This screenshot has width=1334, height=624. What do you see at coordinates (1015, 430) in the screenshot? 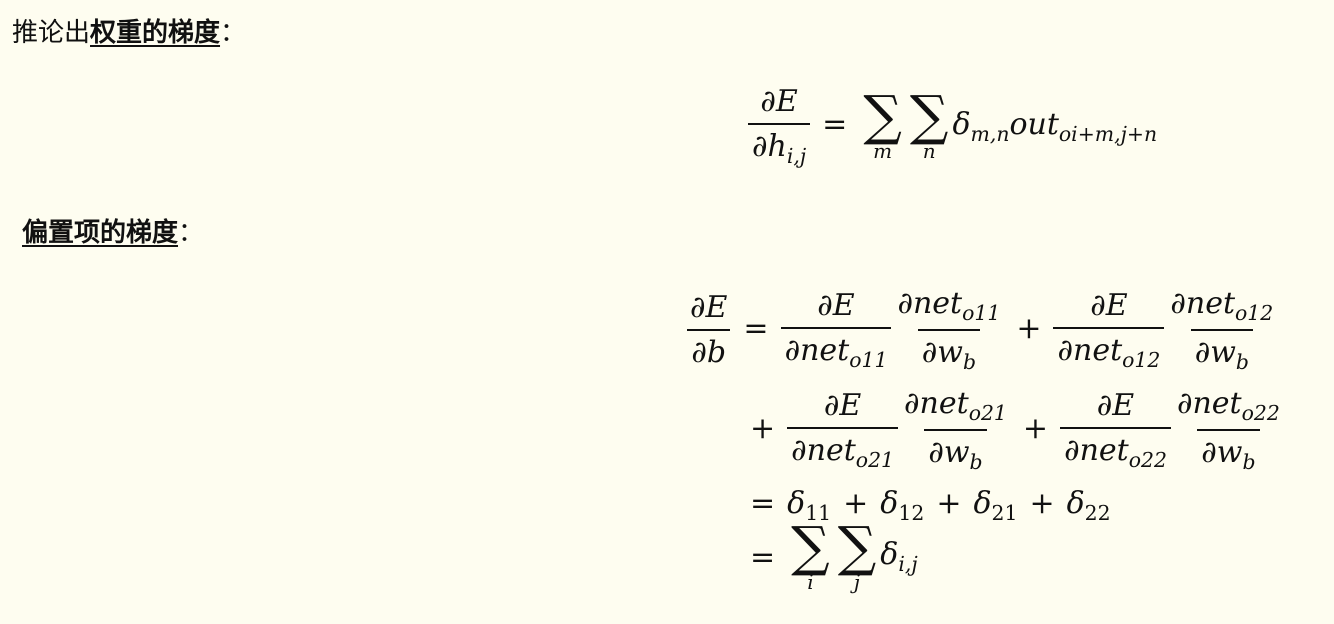
I see `bias-gradient-equation-line-2: + ∂E ∂neto21 ∂neto21 ∂wb + ∂E ∂neto22 ∂neto22 ∂wb` at bounding box center [1015, 430].